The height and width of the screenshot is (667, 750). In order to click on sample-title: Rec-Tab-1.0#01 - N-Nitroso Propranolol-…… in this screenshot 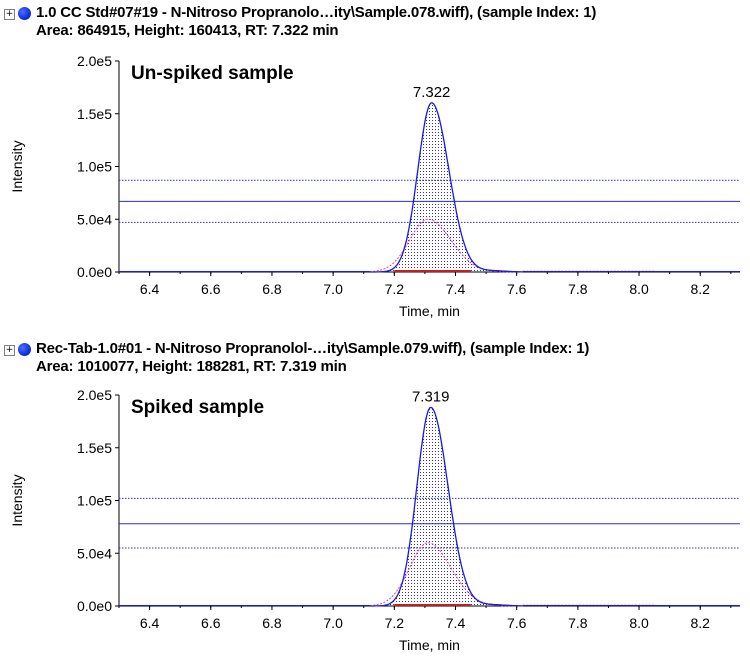, I will do `click(313, 348)`.